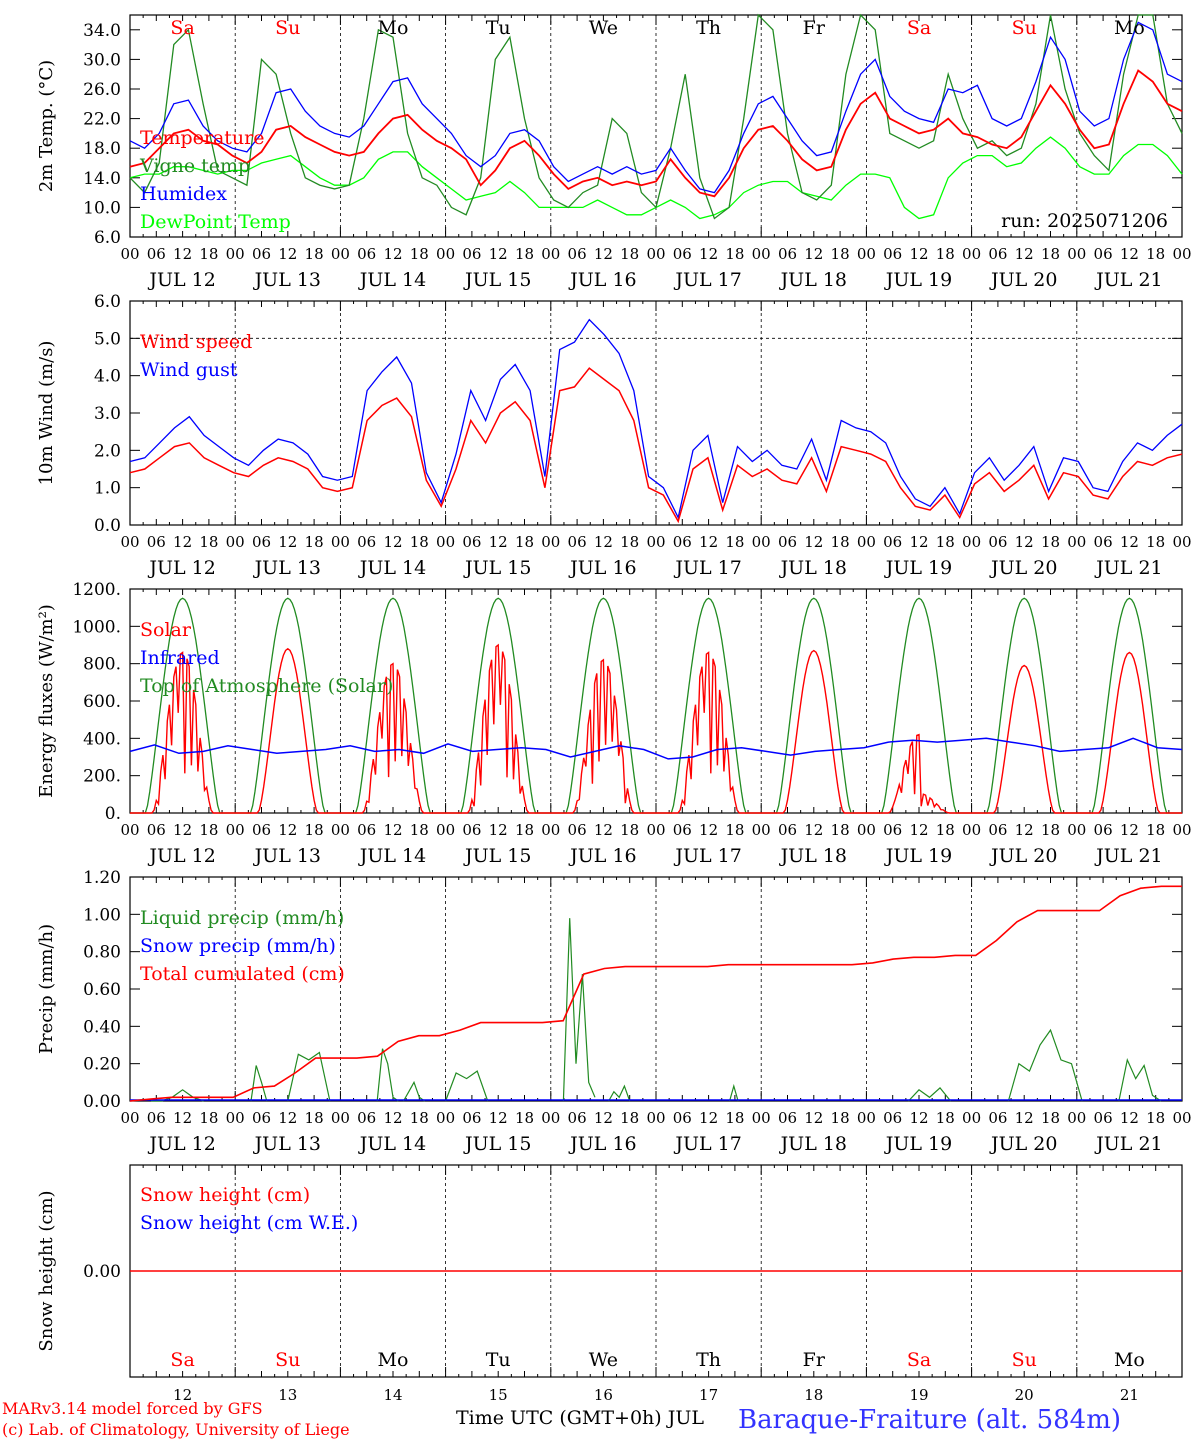 The width and height of the screenshot is (1194, 1440). Describe the element at coordinates (813, 1395) in the screenshot. I see `day-number: 18` at that location.